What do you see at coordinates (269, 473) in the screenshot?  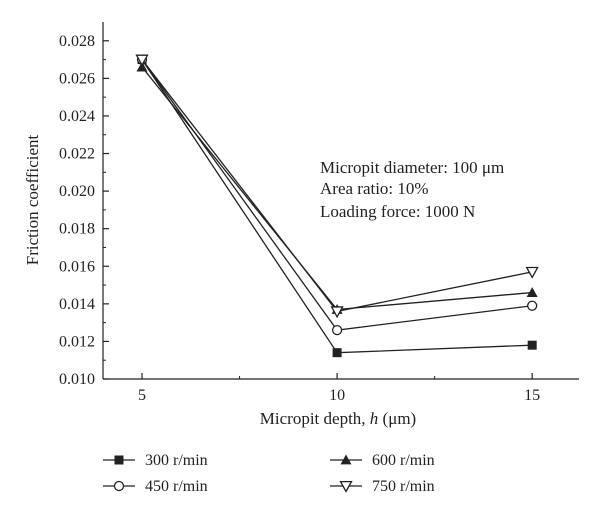 I see `chart-legend: 300 r/min 450 r/min 600 r/min 750 r/min` at bounding box center [269, 473].